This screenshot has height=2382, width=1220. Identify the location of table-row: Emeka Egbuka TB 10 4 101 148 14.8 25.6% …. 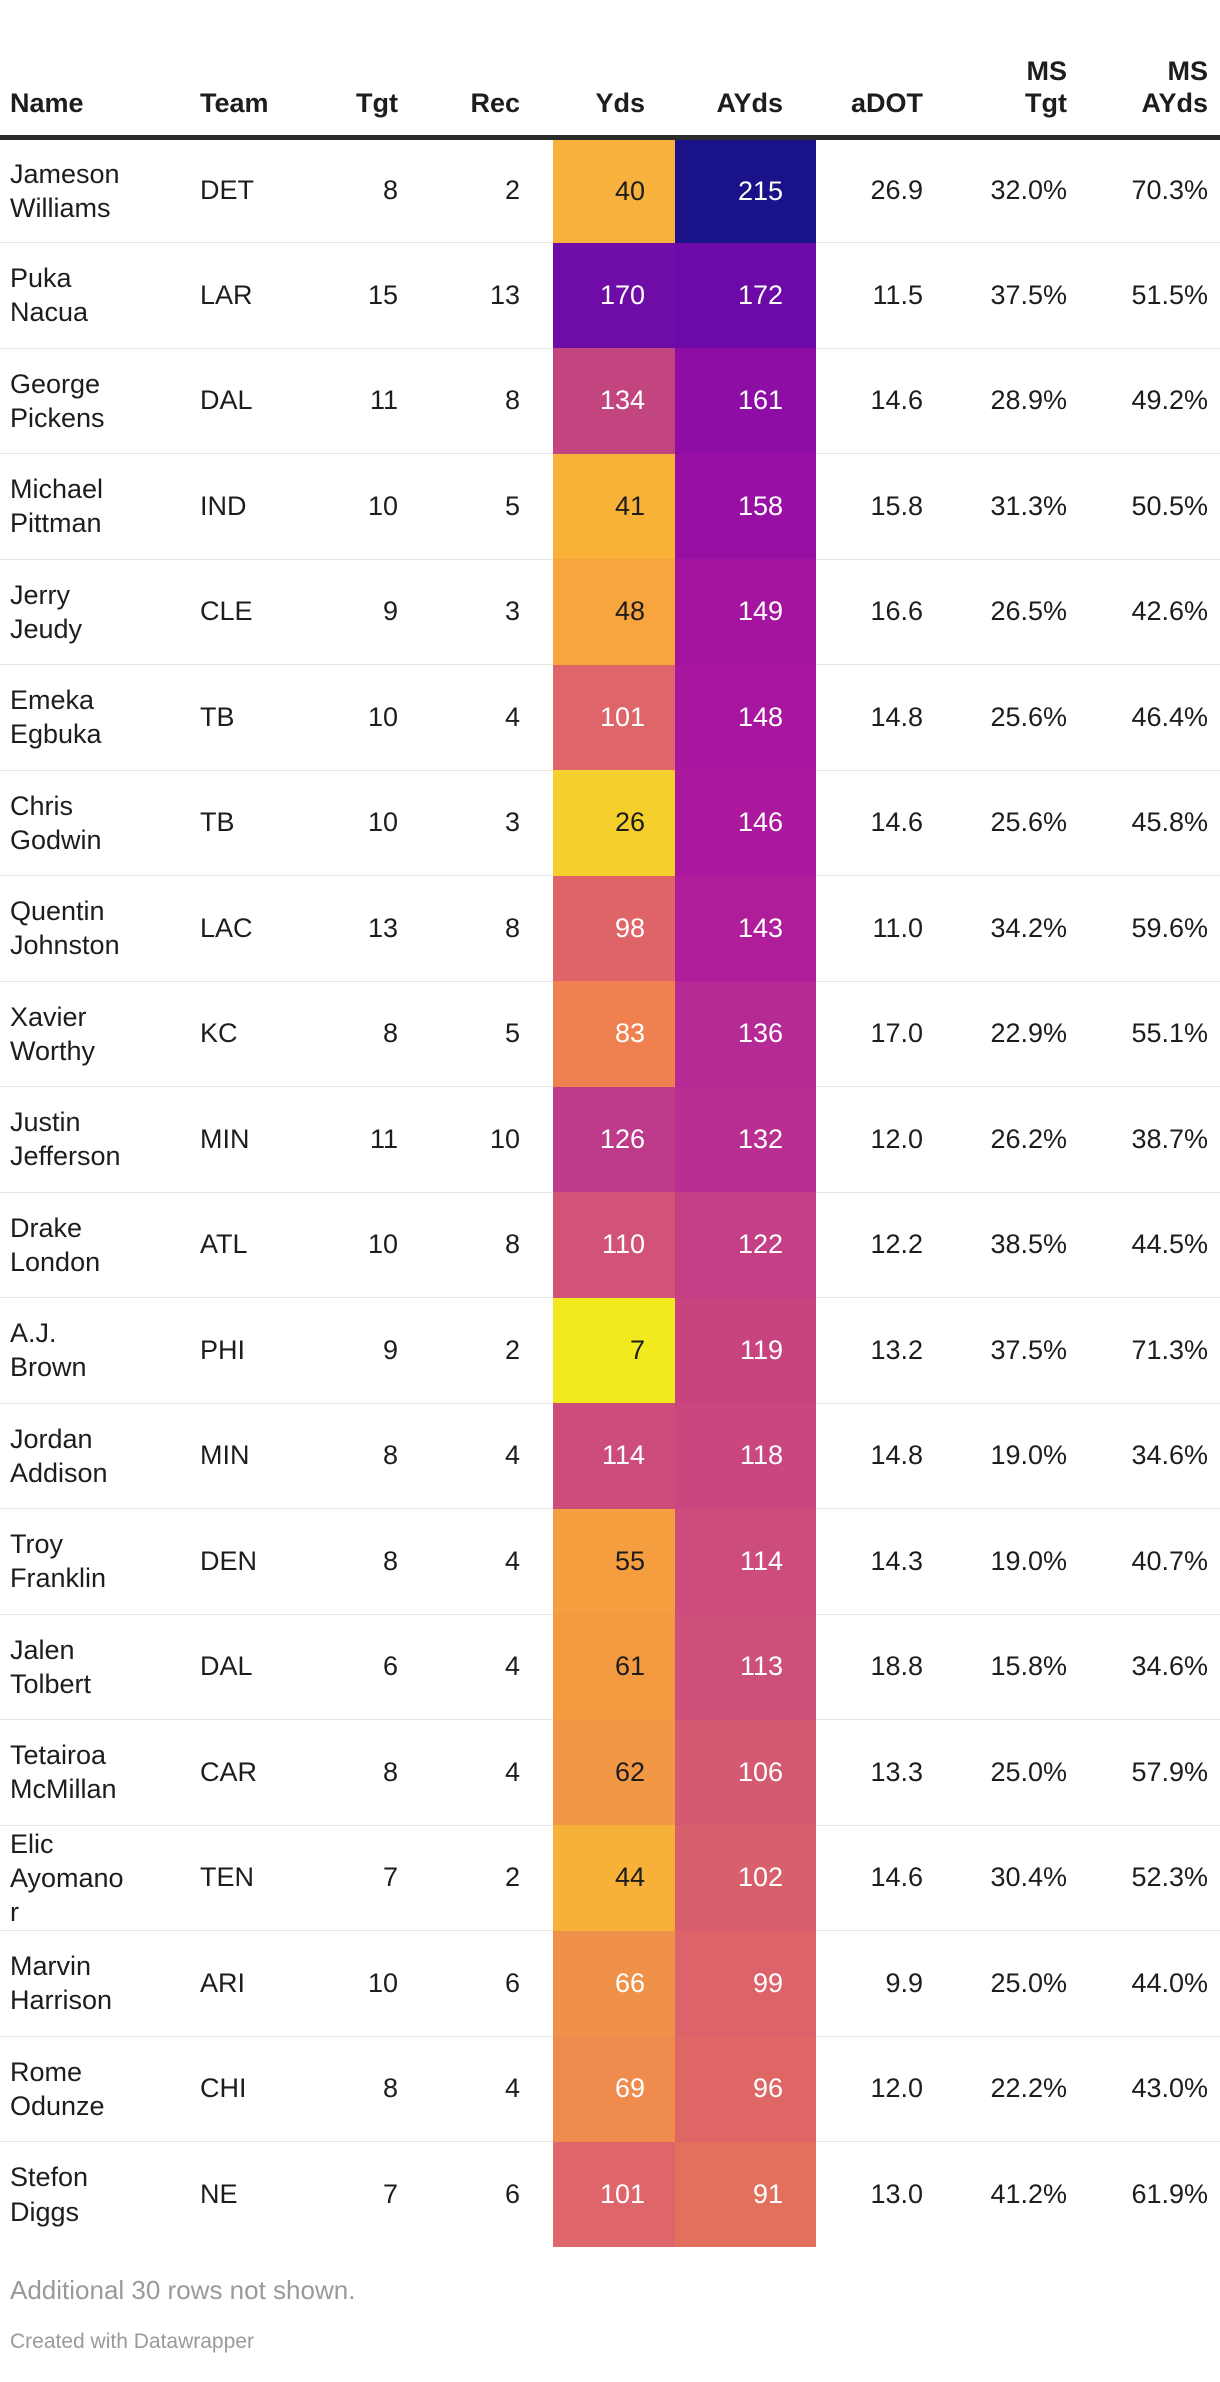
(610, 717).